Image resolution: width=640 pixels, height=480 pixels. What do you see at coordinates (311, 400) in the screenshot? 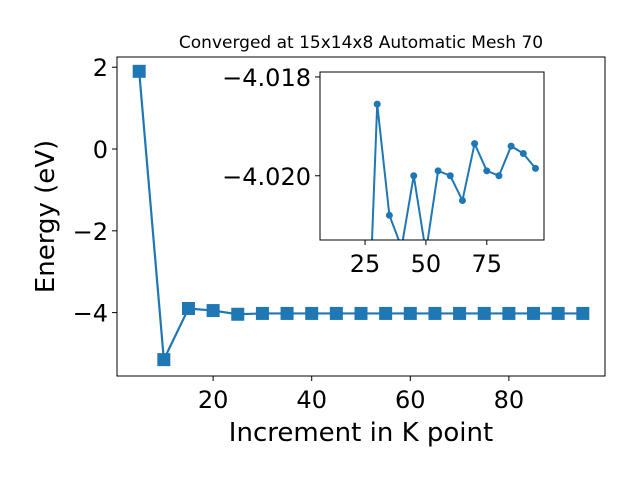
I see `main-x-tick-label: 40` at bounding box center [311, 400].